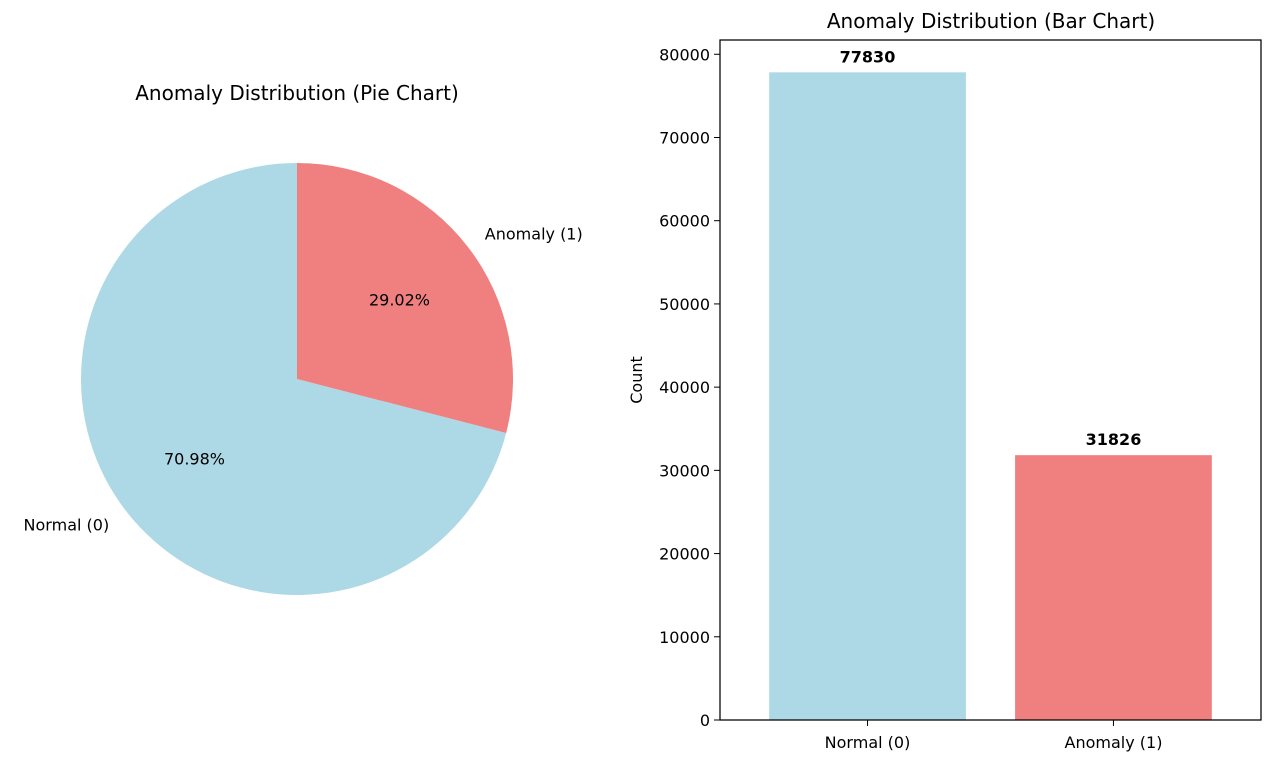 This screenshot has height=764, width=1274. I want to click on pie-label-anomaly-1: Anomaly (1), so click(534, 234).